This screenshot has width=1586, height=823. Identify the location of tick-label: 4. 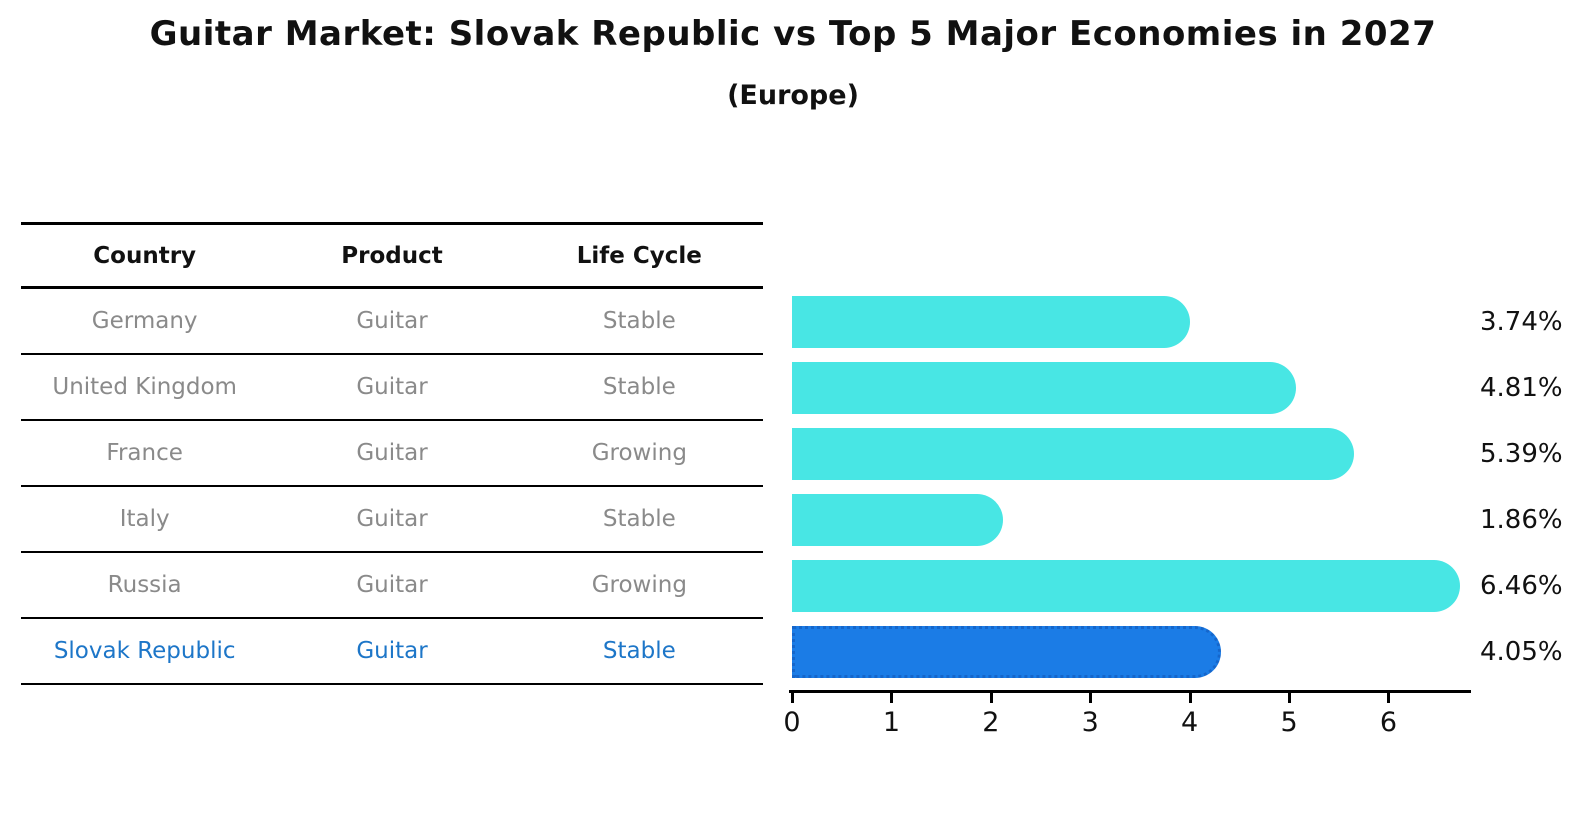
(1190, 722).